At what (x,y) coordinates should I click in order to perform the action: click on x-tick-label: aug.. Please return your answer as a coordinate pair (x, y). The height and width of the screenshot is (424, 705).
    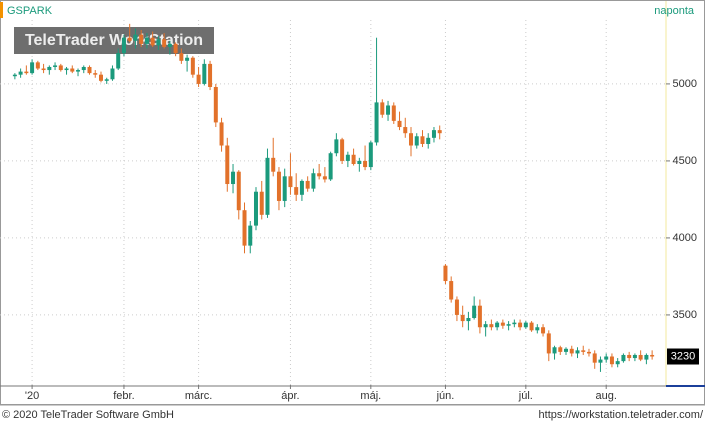
    Looking at the image, I should click on (605, 396).